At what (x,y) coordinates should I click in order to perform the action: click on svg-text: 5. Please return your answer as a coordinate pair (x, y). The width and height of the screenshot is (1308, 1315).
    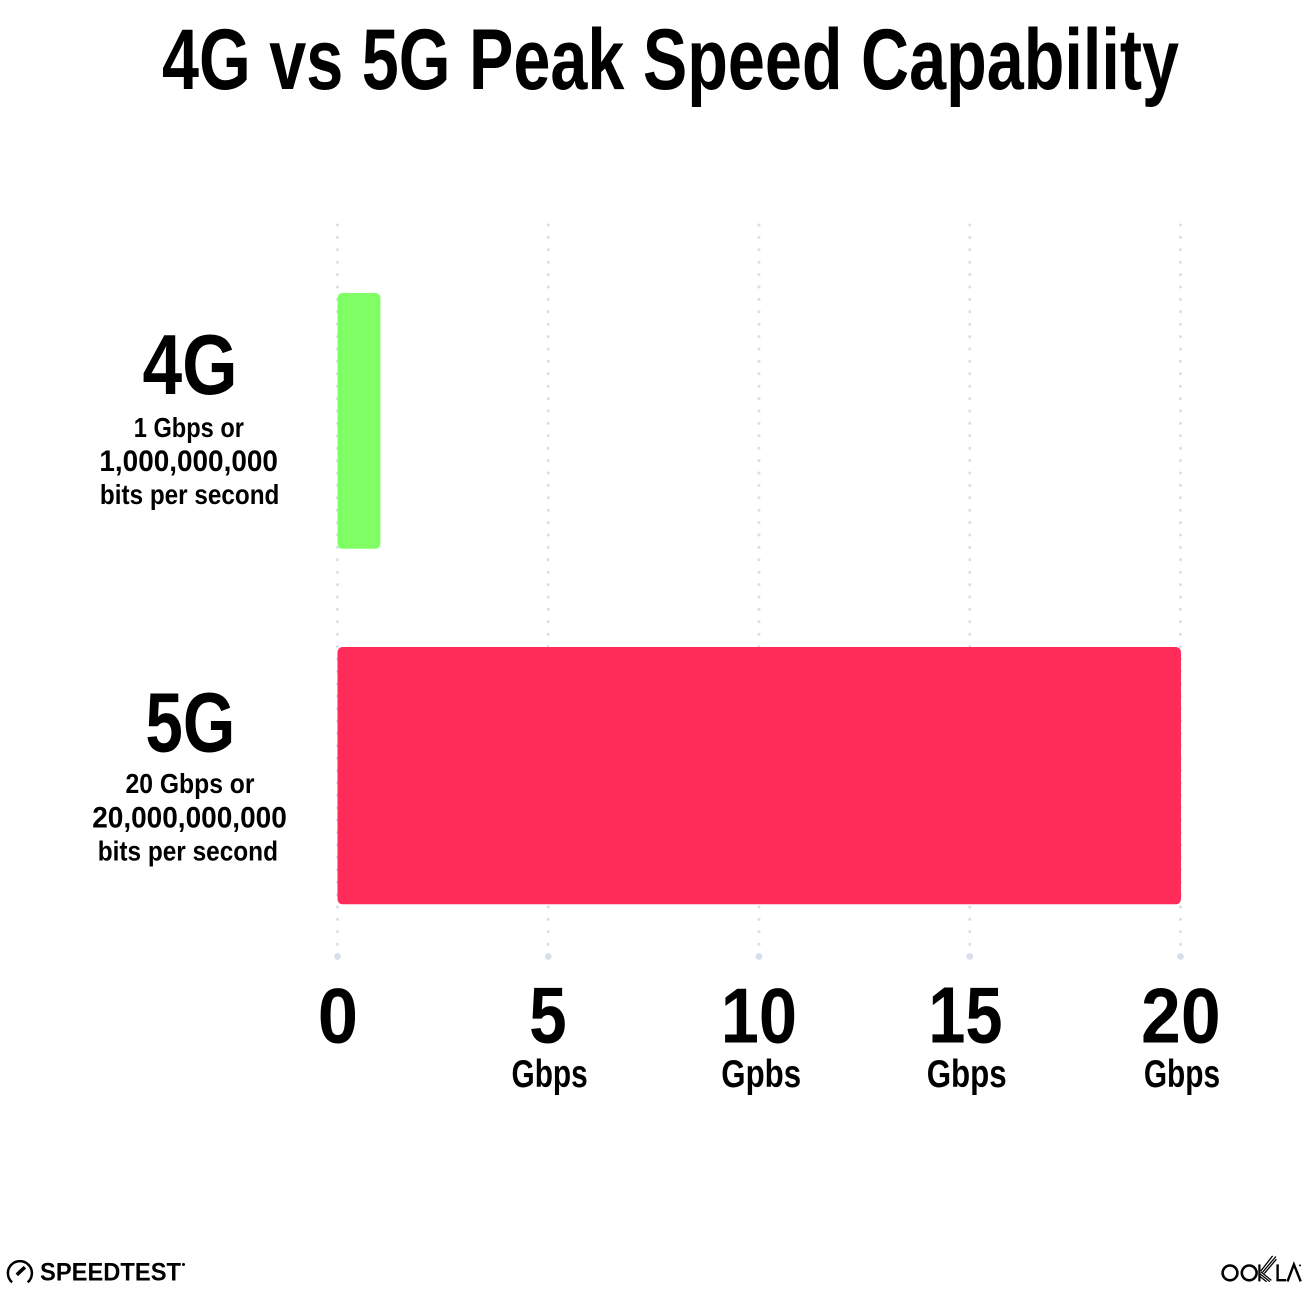
    Looking at the image, I should click on (548, 1015).